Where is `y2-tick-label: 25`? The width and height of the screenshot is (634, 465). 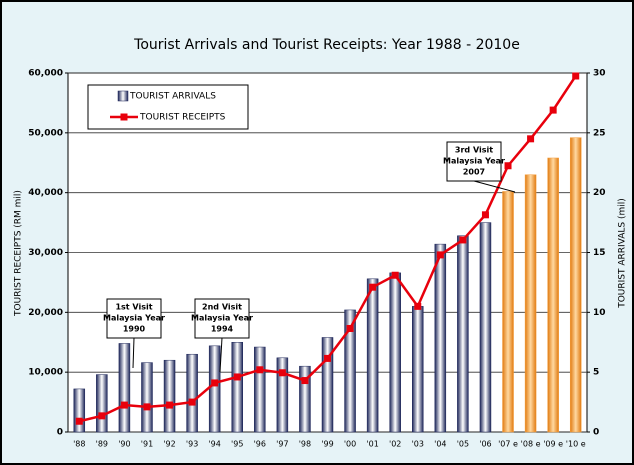 y2-tick-label: 25 is located at coordinates (599, 133).